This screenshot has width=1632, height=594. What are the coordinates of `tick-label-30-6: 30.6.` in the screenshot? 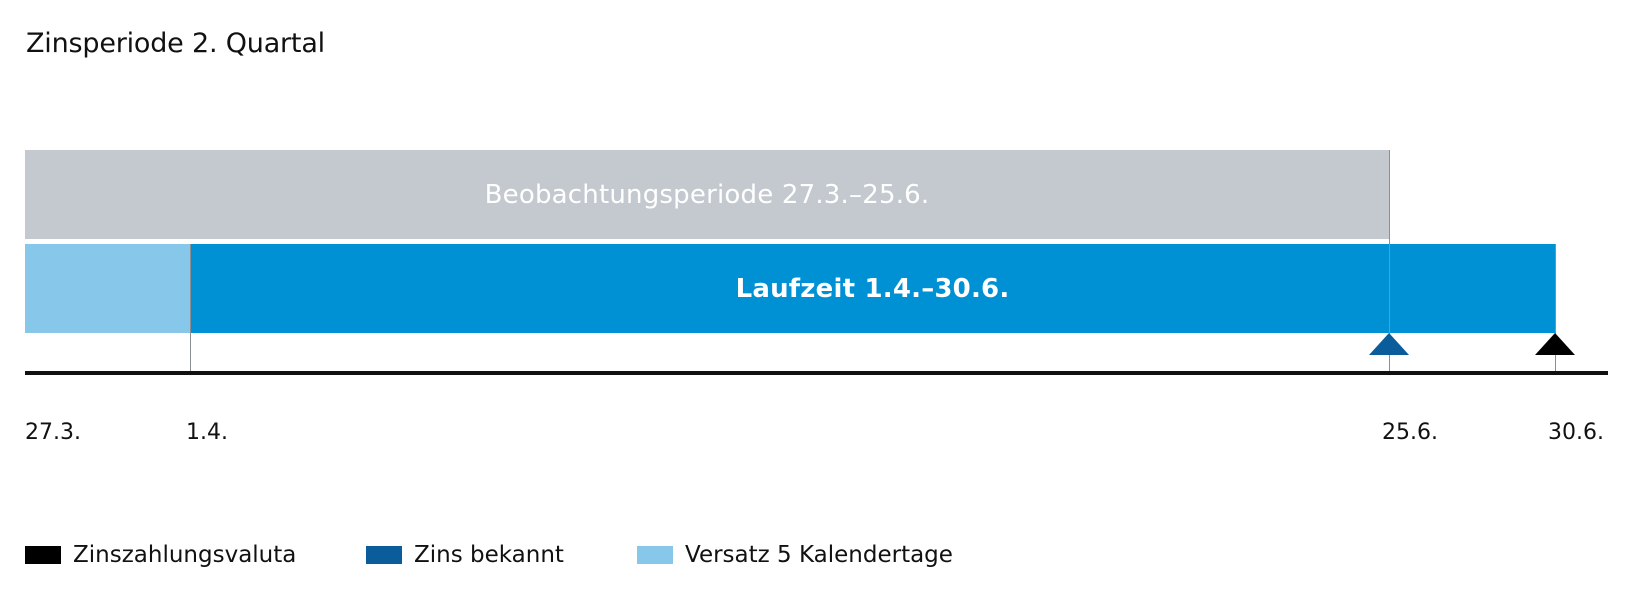 It's located at (1576, 432).